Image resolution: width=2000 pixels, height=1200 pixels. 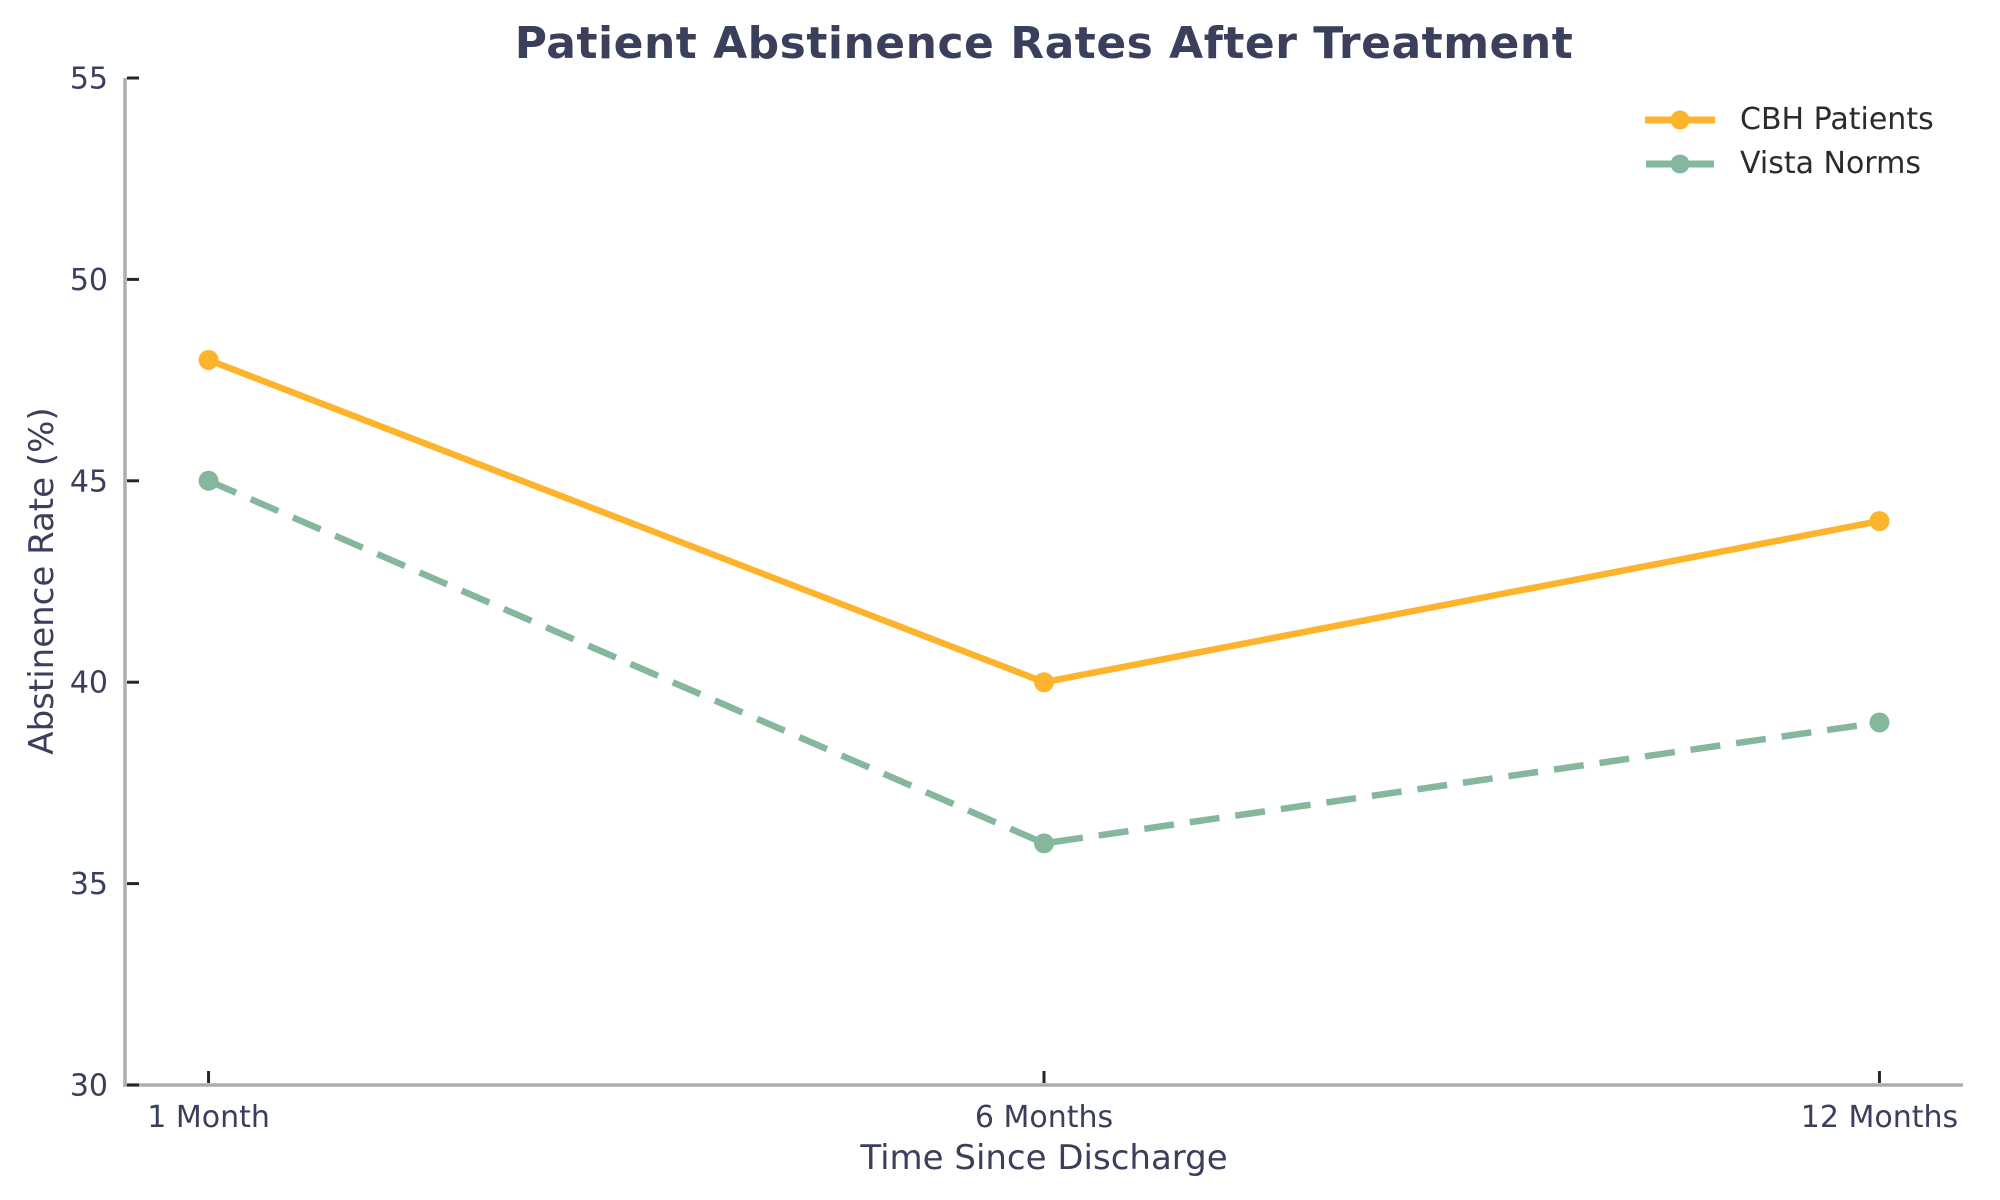 I want to click on legend-swatch-line-icon, so click(x=1680, y=119).